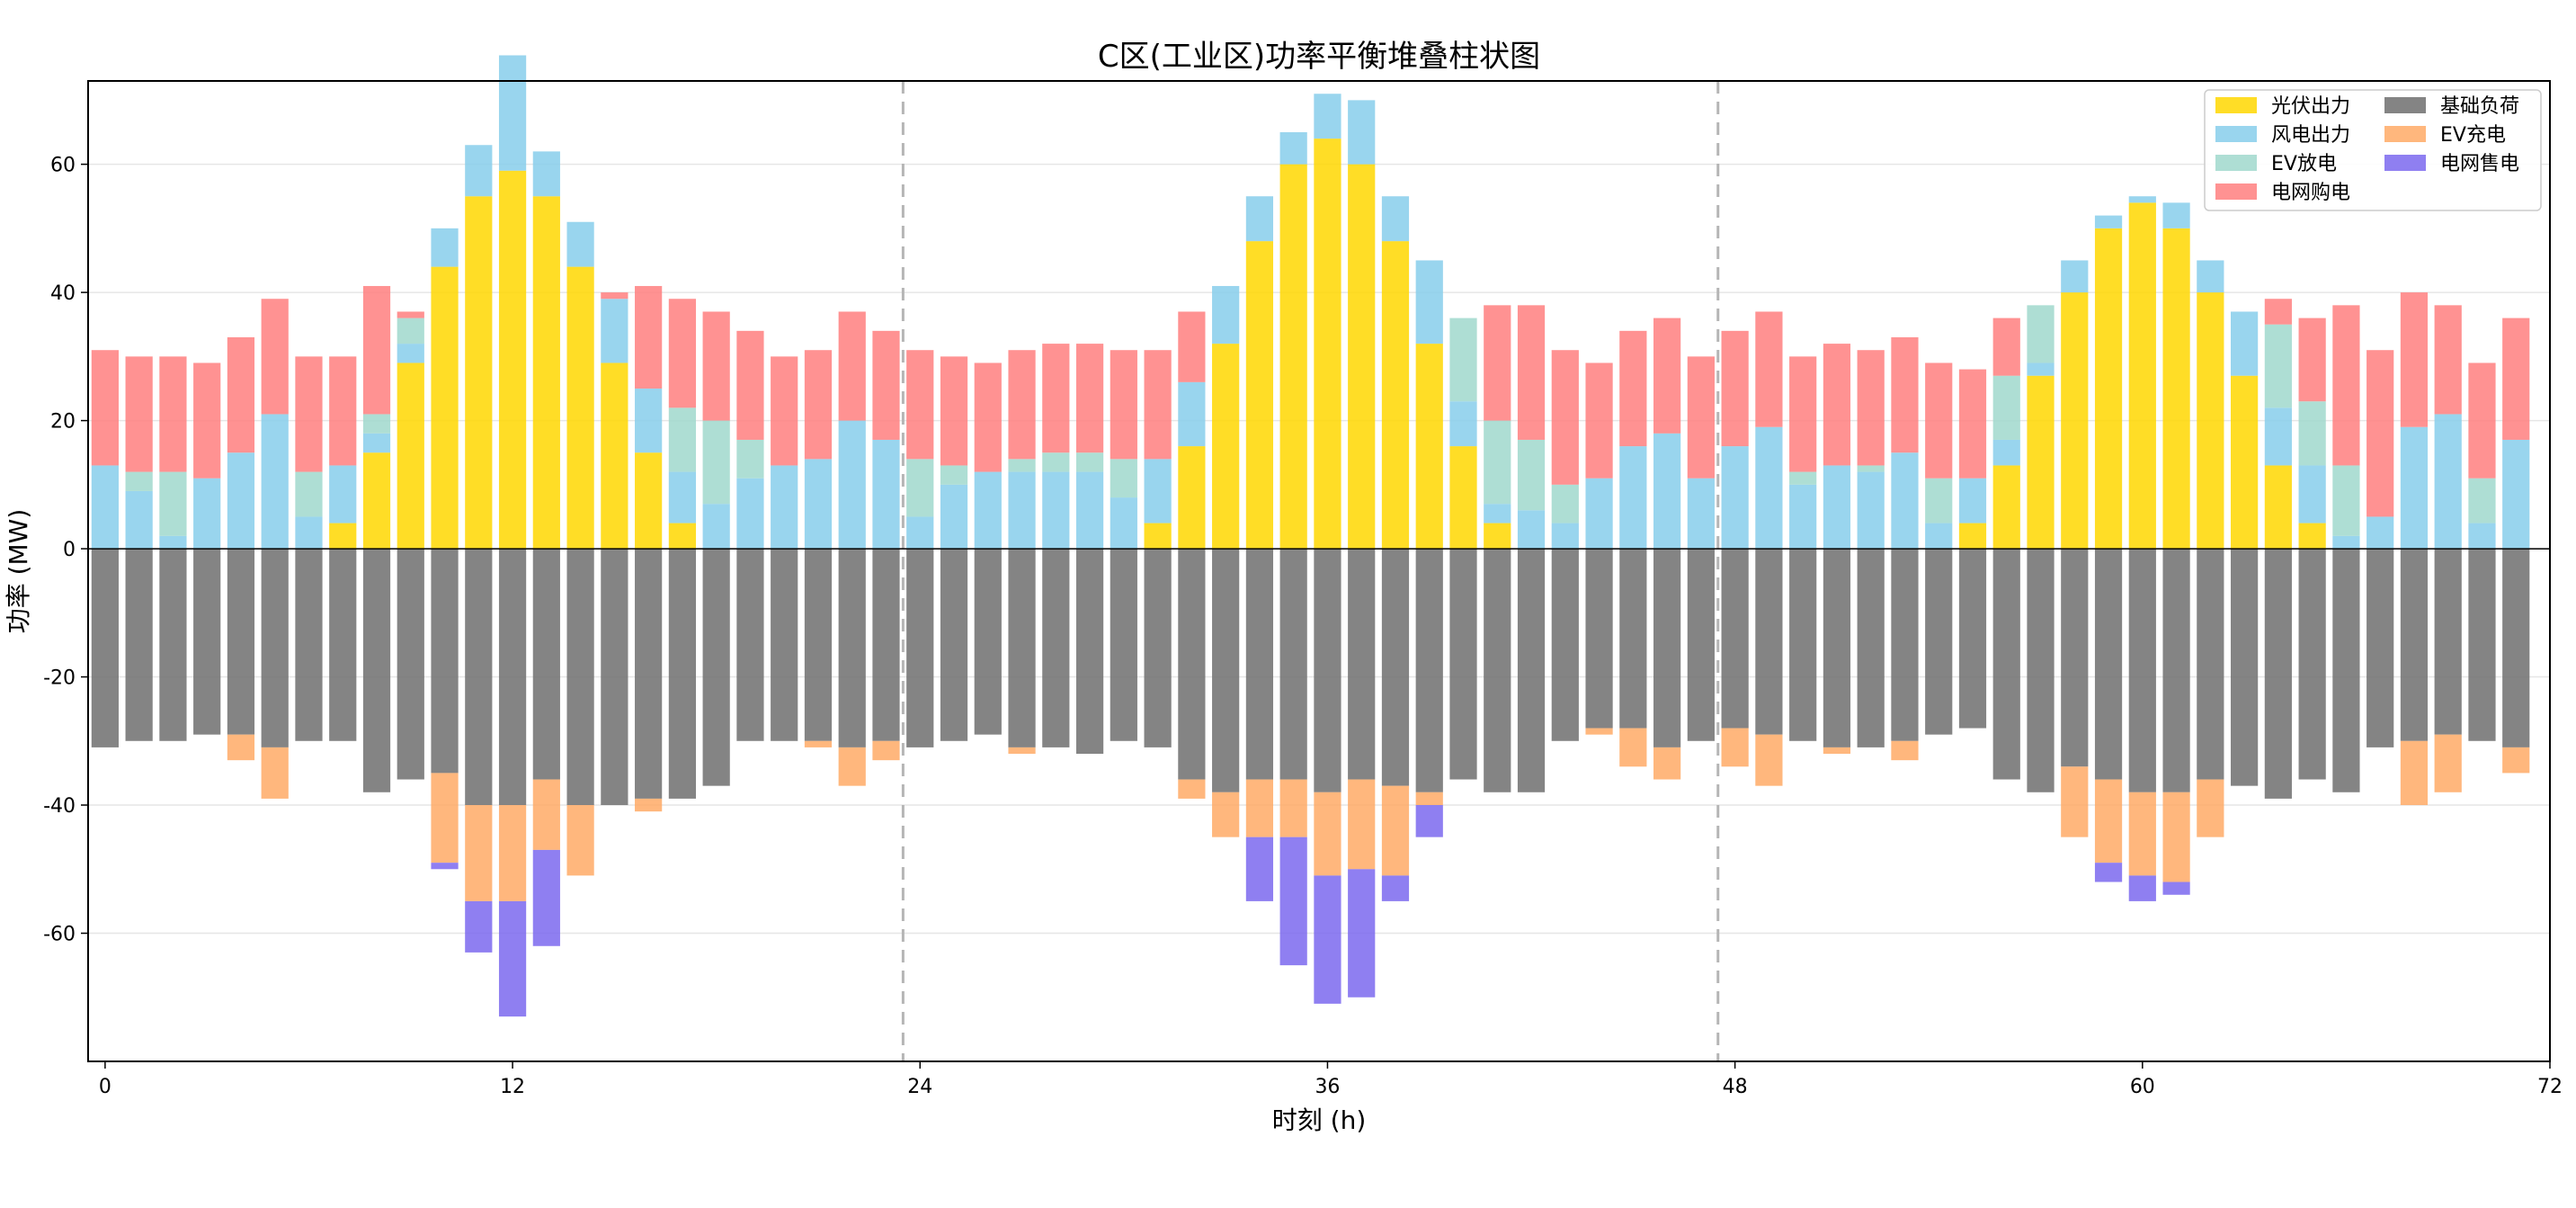 This screenshot has width=2576, height=1208. Describe the element at coordinates (2142, 1087) in the screenshot. I see `x-tick-label: 60` at that location.